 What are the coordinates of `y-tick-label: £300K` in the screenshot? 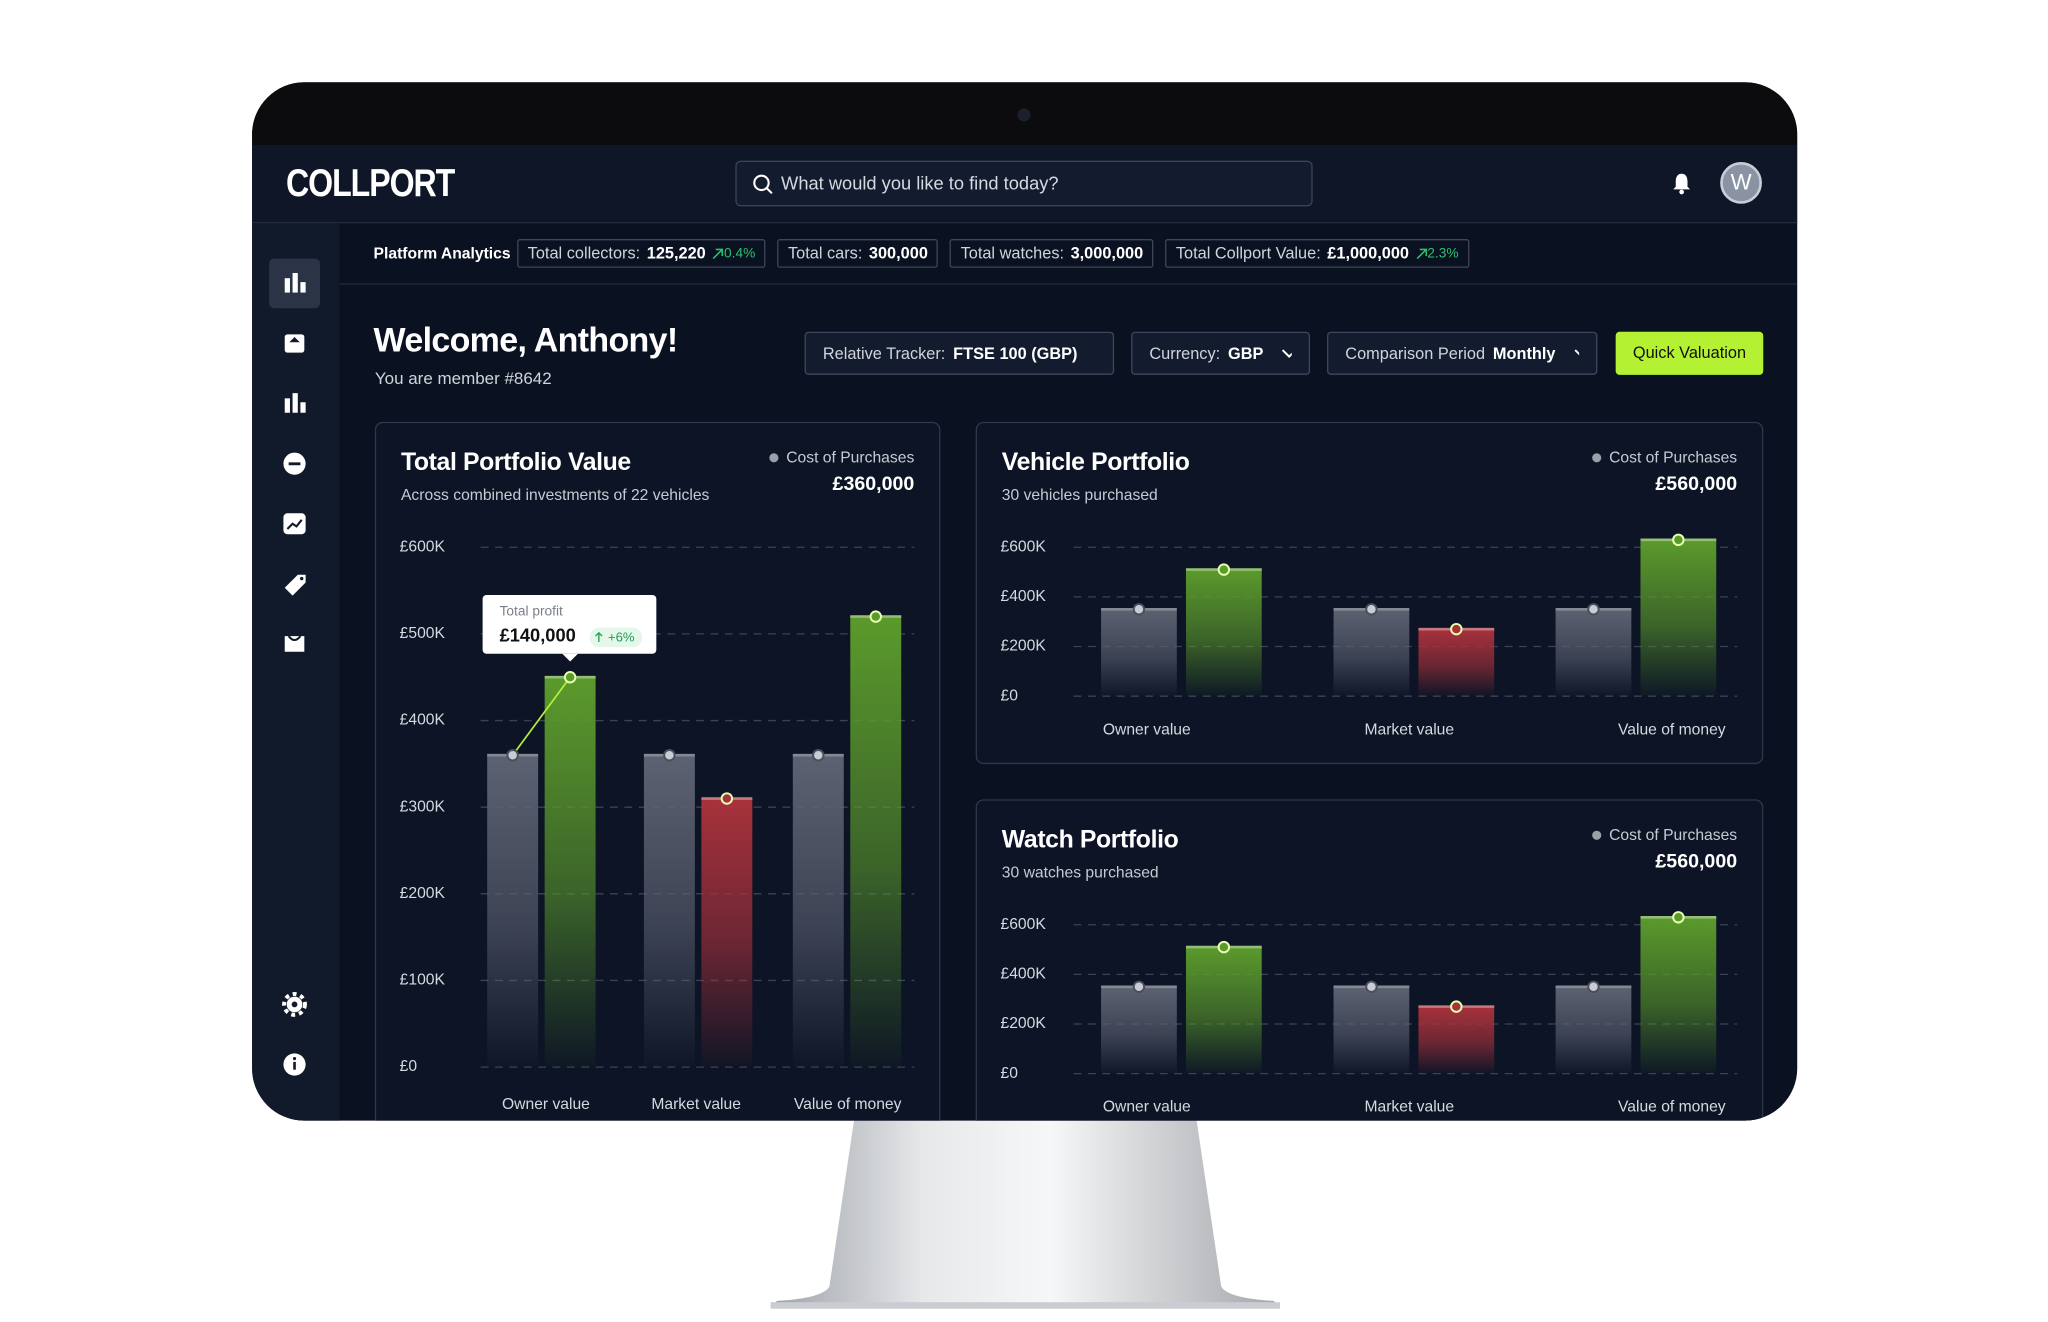 It's located at (423, 806).